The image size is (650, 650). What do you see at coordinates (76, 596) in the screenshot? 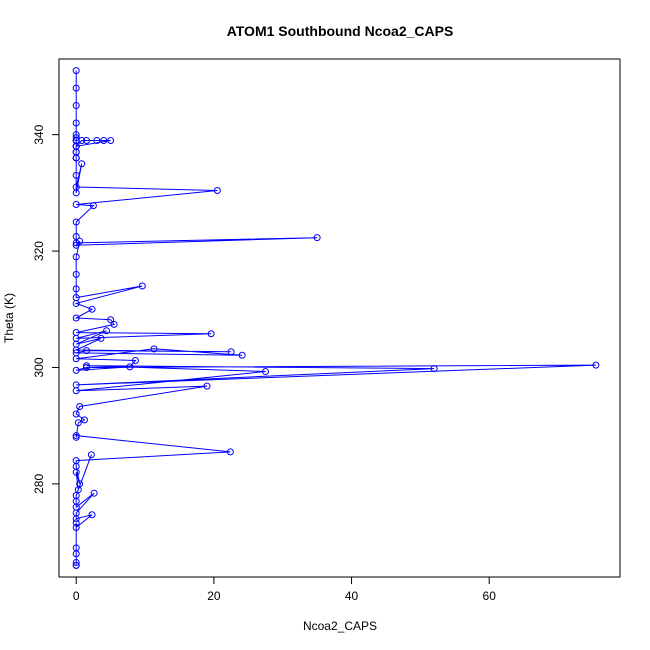
I see `x-tick-label: 0` at bounding box center [76, 596].